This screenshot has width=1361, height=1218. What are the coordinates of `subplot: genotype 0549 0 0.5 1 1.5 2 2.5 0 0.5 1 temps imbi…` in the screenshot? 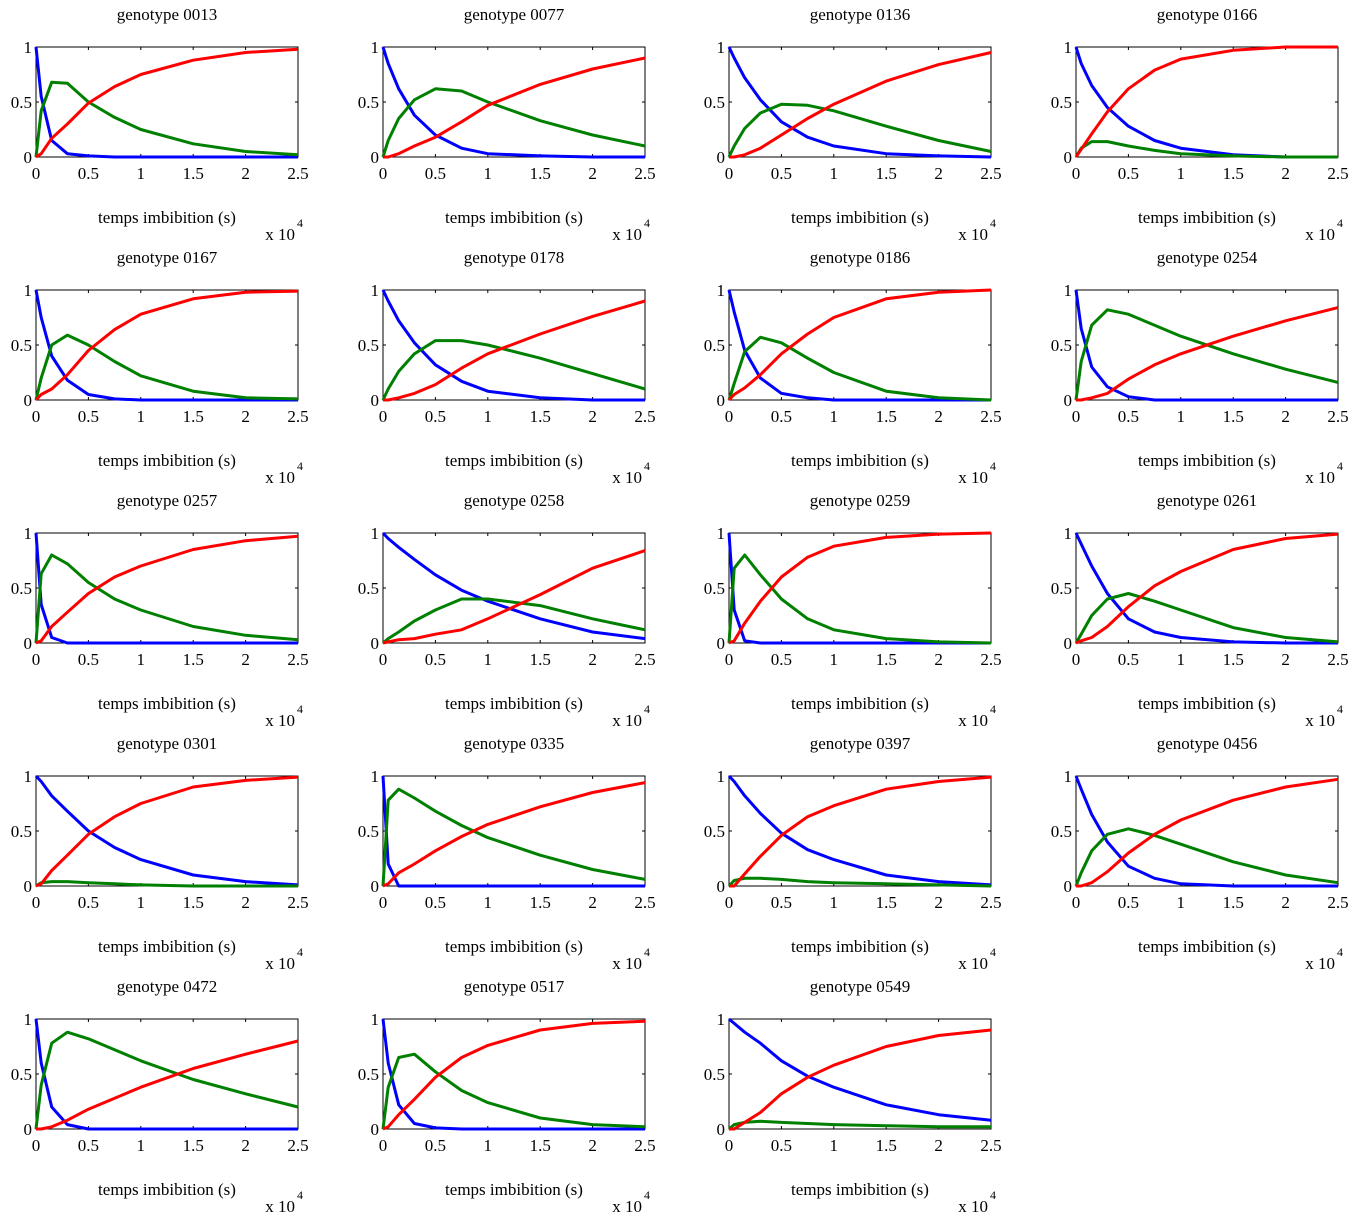 It's located at (853, 1096).